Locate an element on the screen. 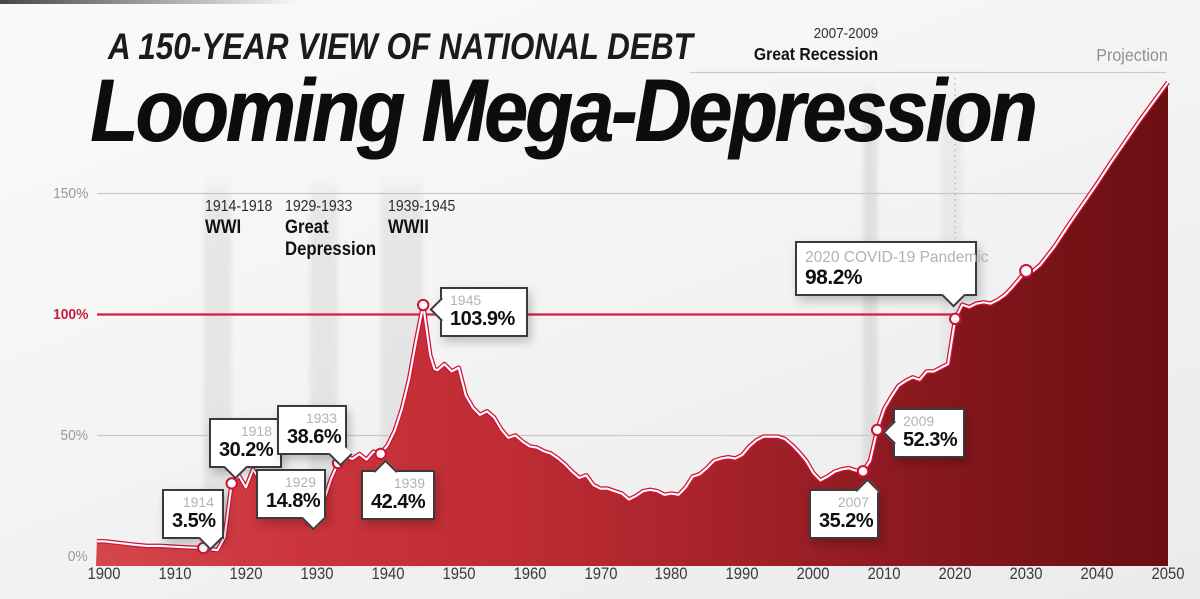 This screenshot has width=1200, height=599. callout-year: 2009 is located at coordinates (919, 421).